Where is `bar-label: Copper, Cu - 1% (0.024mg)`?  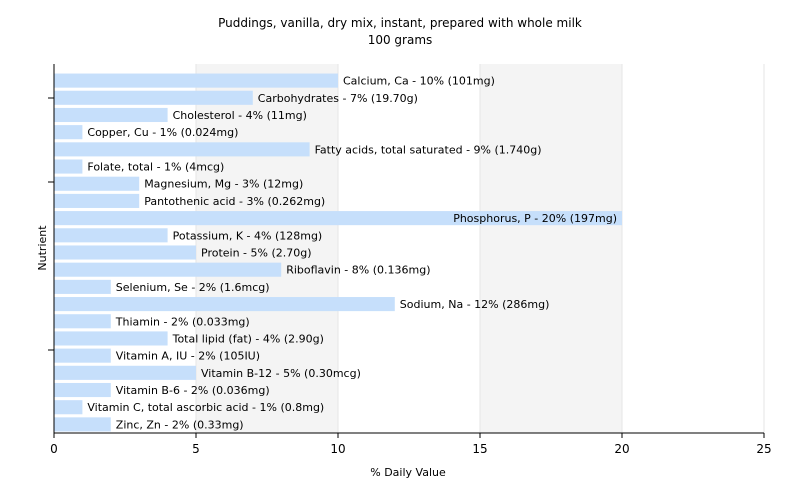 bar-label: Copper, Cu - 1% (0.024mg) is located at coordinates (162, 132).